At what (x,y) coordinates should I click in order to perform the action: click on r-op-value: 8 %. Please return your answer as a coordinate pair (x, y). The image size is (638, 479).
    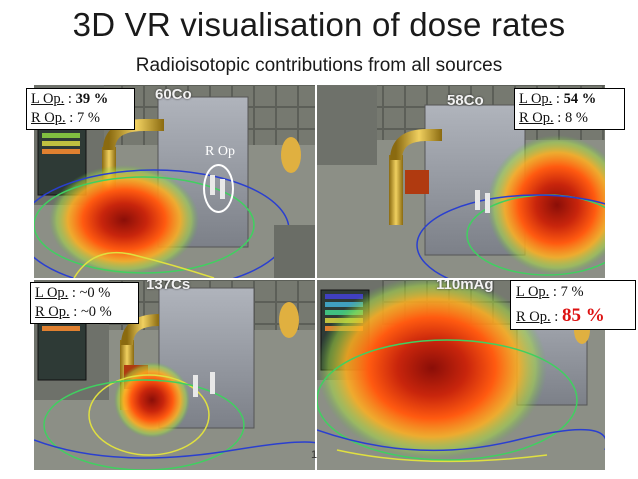
    Looking at the image, I should click on (576, 118).